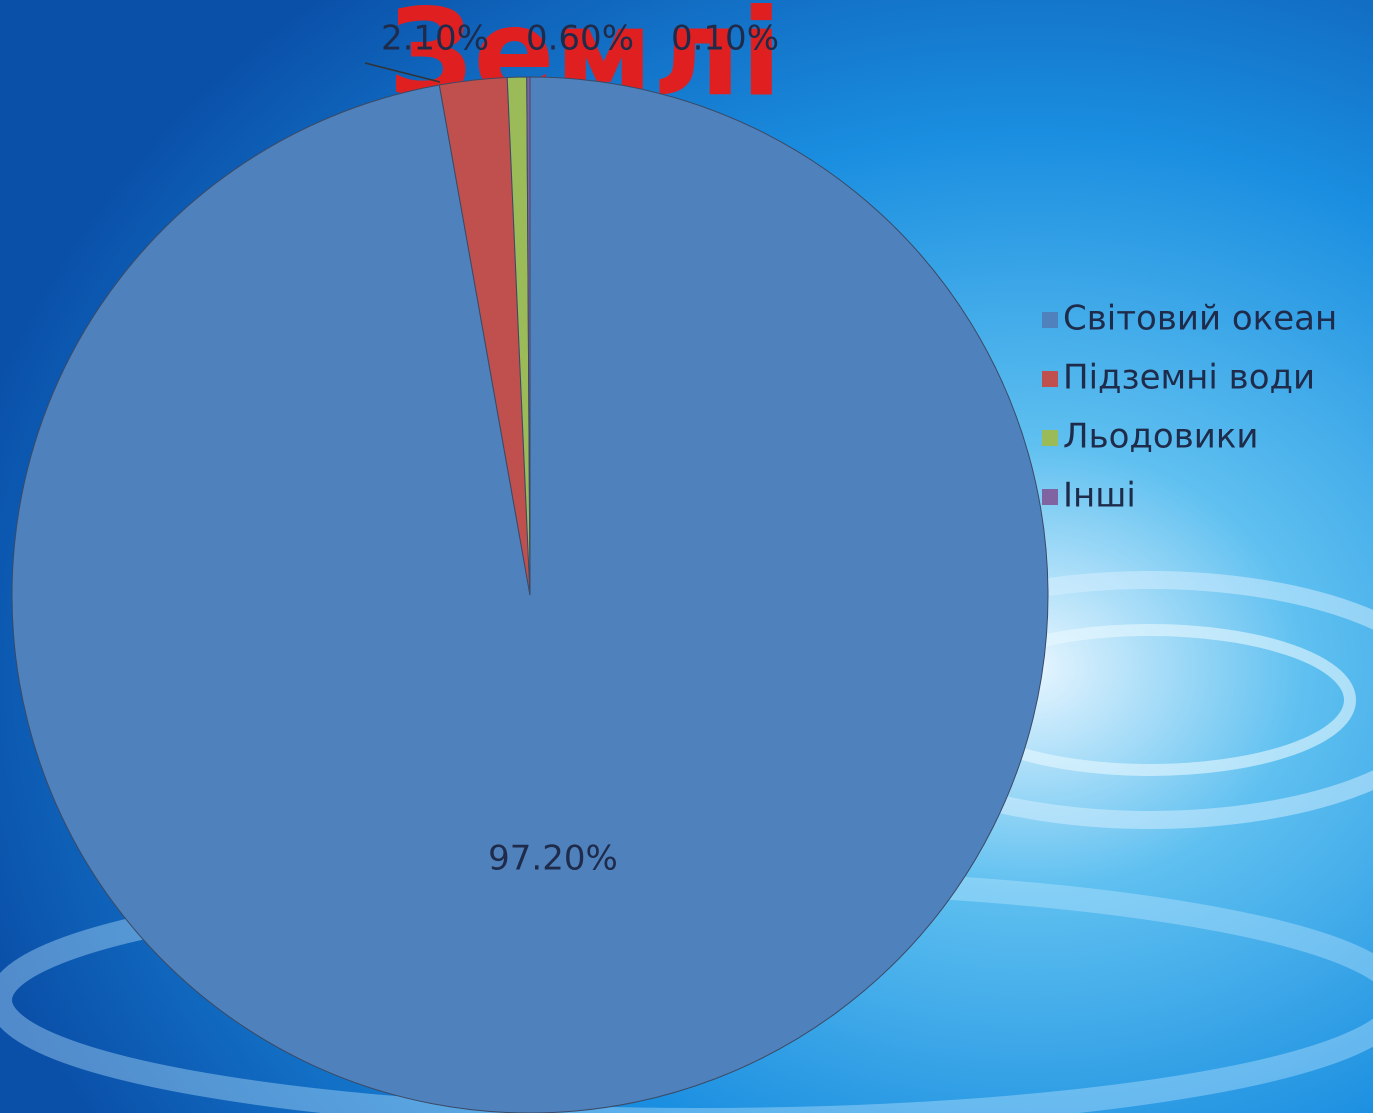 This screenshot has height=1113, width=1373. What do you see at coordinates (1099, 496) in the screenshot?
I see `legend-label: Інші` at bounding box center [1099, 496].